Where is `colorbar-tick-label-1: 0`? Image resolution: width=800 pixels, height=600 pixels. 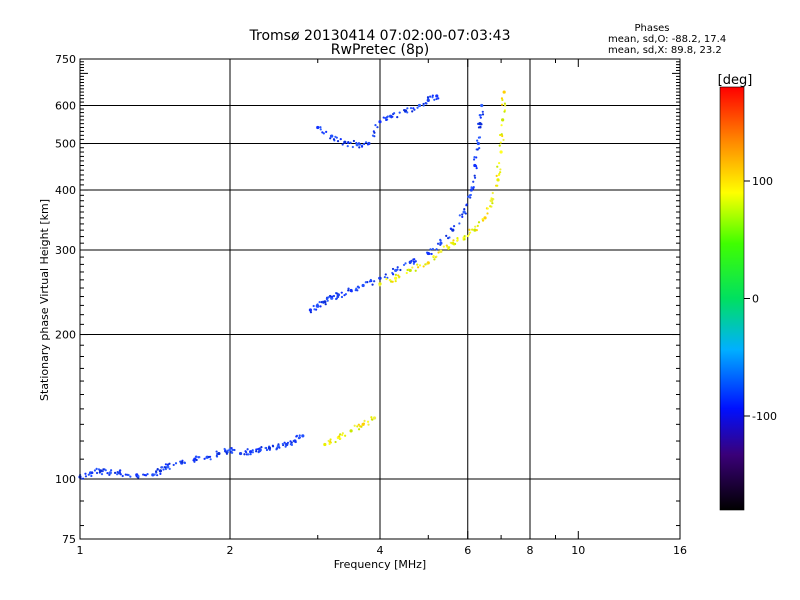 colorbar-tick-label-1: 0 is located at coordinates (755, 299).